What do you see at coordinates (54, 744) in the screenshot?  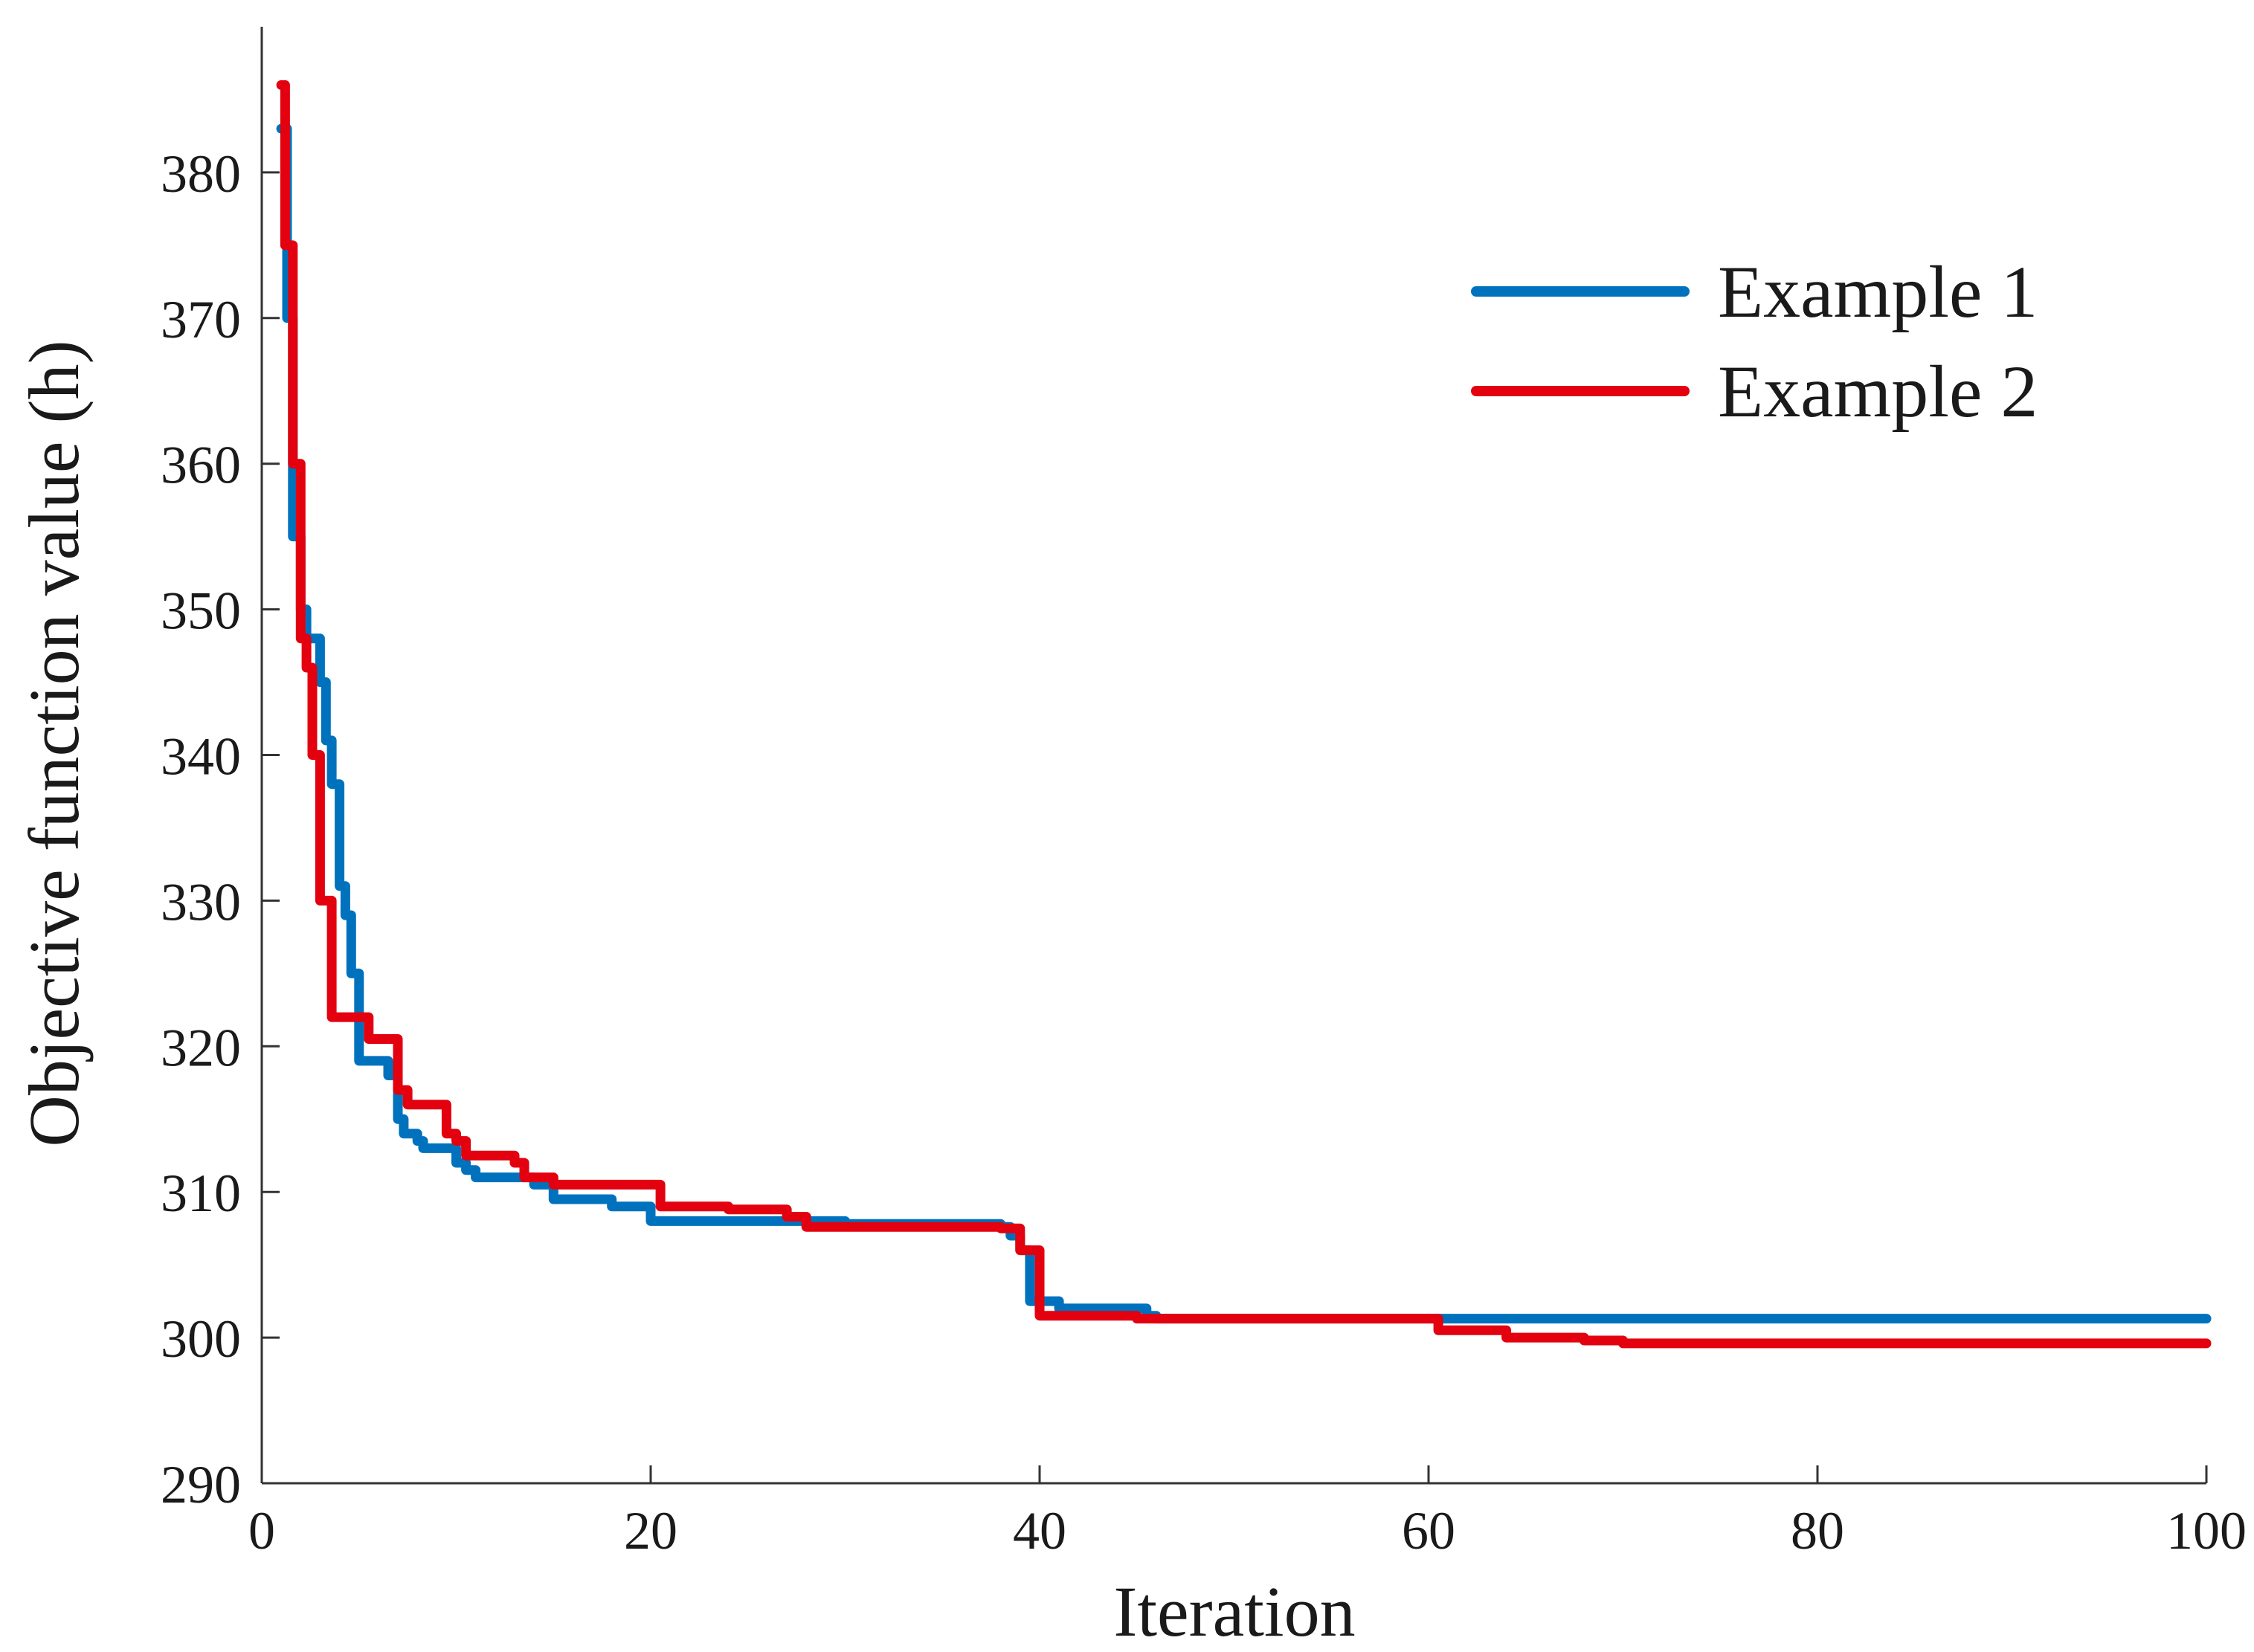 I see `y-axis-title: Objective function value (h)` at bounding box center [54, 744].